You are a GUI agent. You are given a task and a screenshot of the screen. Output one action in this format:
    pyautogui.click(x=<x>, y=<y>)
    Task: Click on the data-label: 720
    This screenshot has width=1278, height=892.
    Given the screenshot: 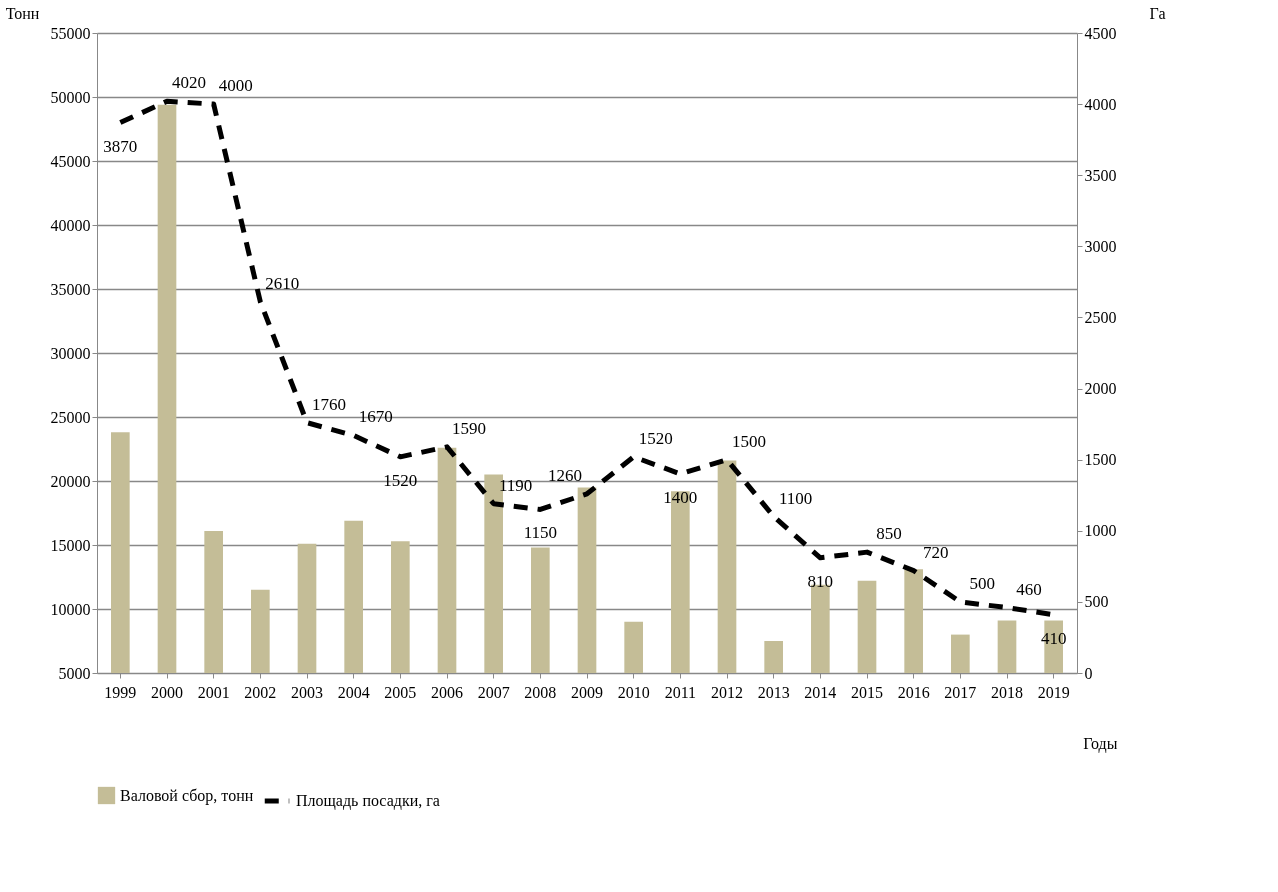 What is the action you would take?
    pyautogui.click(x=935, y=552)
    